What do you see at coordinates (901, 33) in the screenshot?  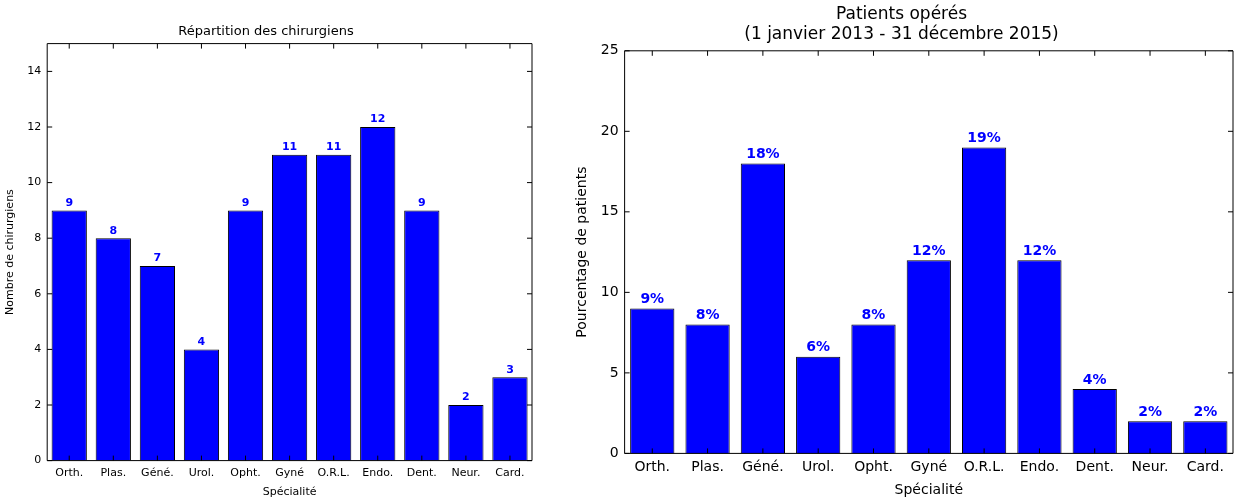 I see `chart-subtitle: (1 janvier 2013 - 31 décembre 2015)` at bounding box center [901, 33].